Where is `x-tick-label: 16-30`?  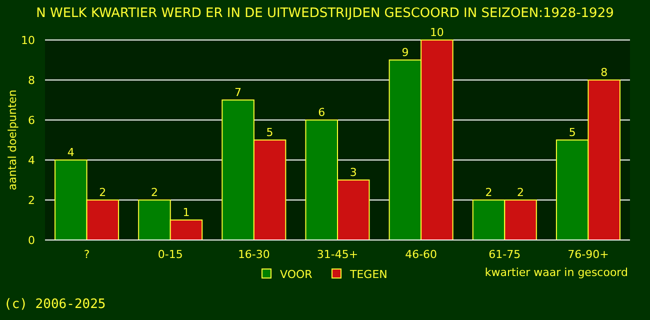
x-tick-label: 16-30 is located at coordinates (254, 254).